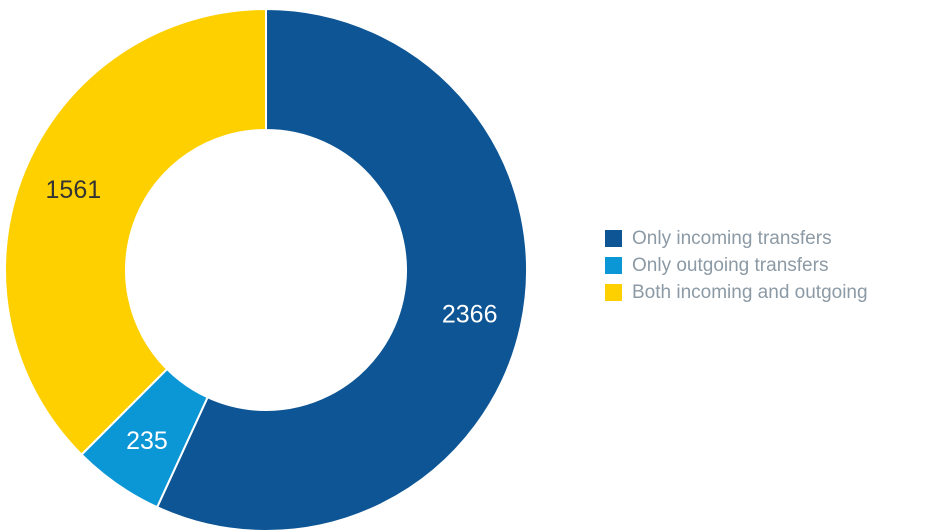 Image resolution: width=928 pixels, height=531 pixels. Describe the element at coordinates (732, 238) in the screenshot. I see `legend-label: Only incoming transfers` at that location.